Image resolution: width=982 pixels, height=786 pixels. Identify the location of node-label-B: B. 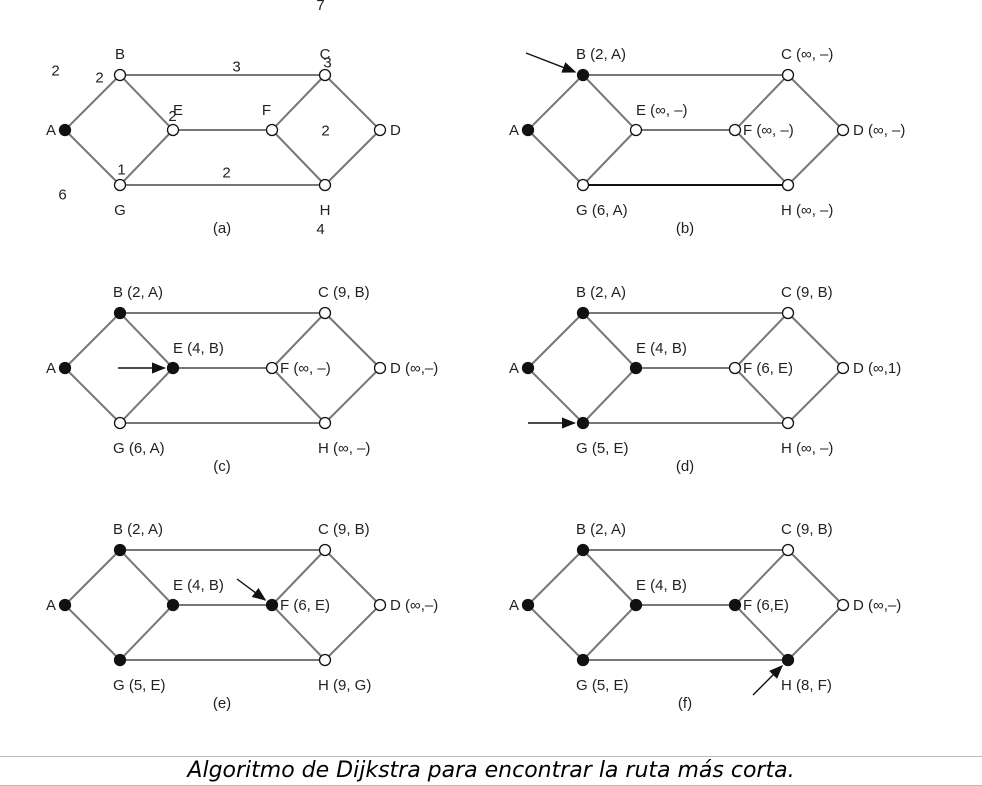
(120, 54).